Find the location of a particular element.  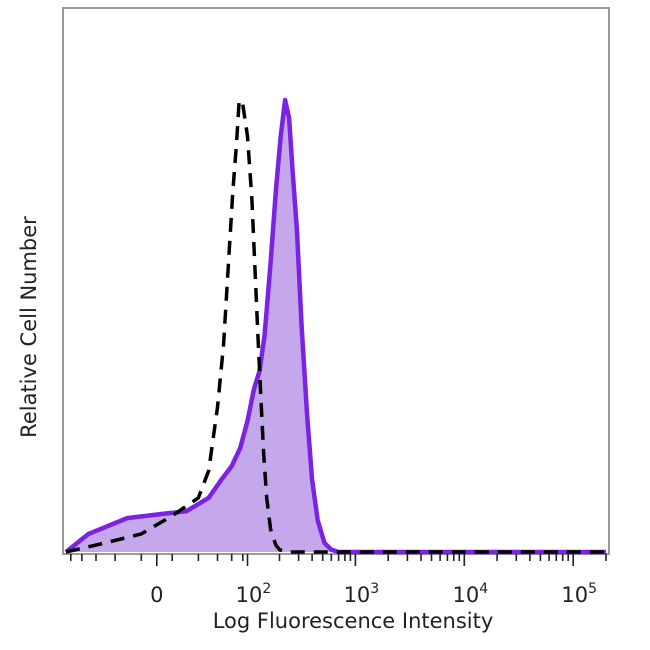

x-tick-label: 102 is located at coordinates (254, 594).